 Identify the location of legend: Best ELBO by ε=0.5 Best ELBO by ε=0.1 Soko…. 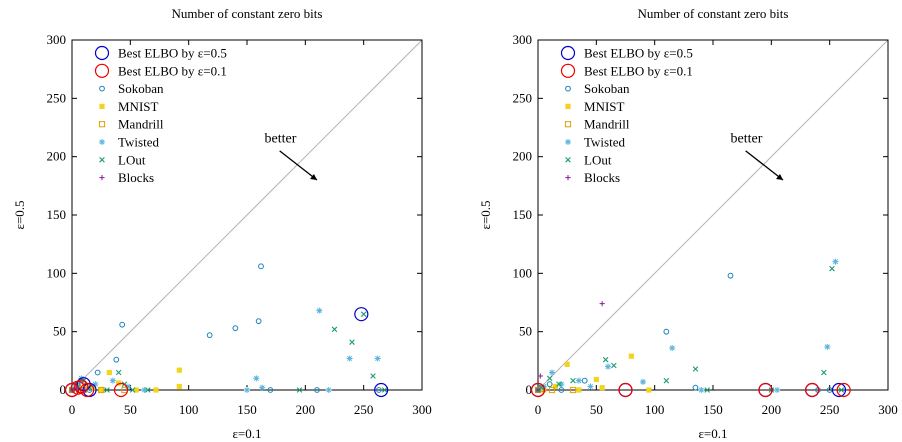
(160, 115).